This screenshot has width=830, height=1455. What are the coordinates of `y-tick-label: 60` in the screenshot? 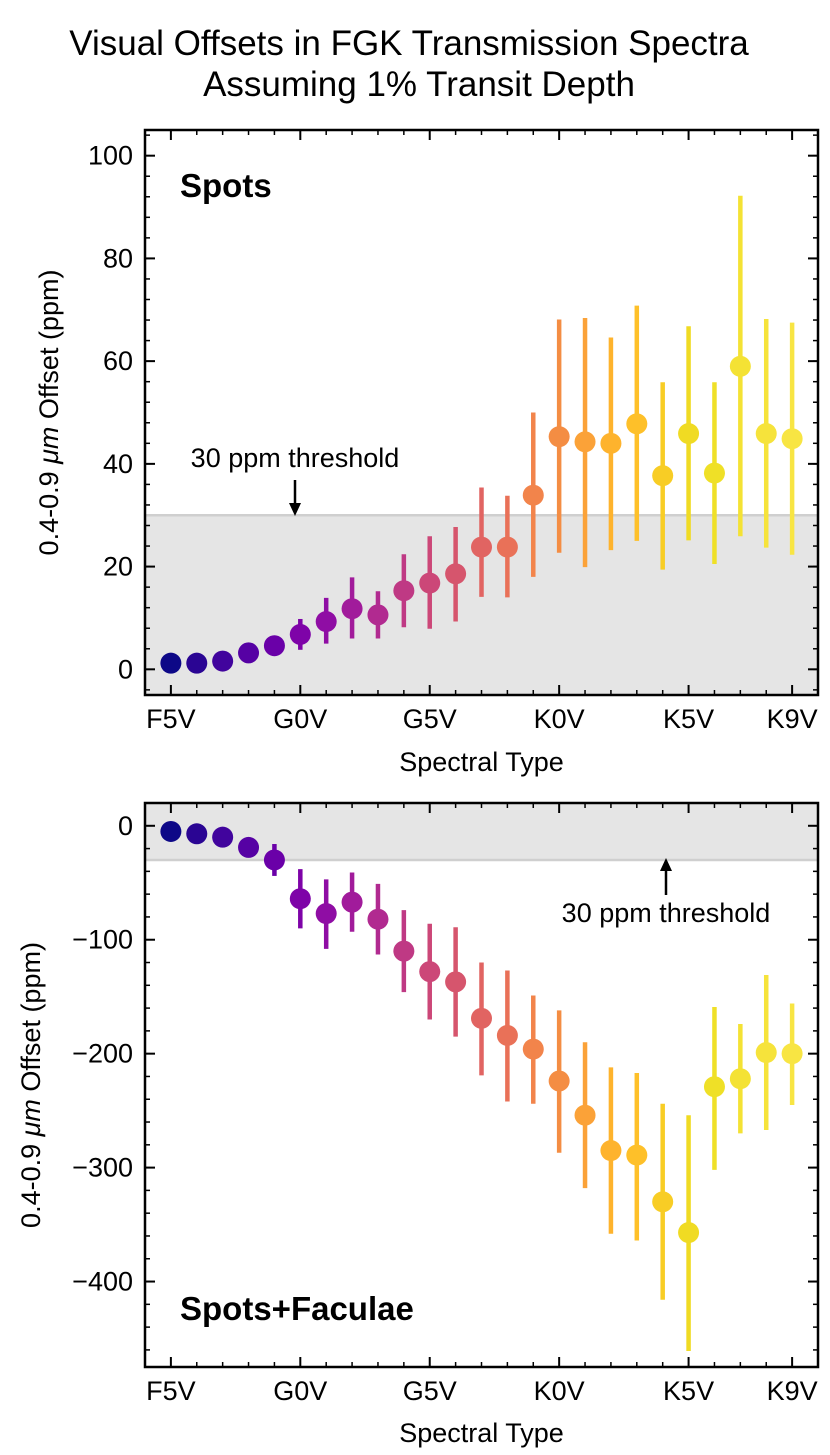 It's located at (118, 361).